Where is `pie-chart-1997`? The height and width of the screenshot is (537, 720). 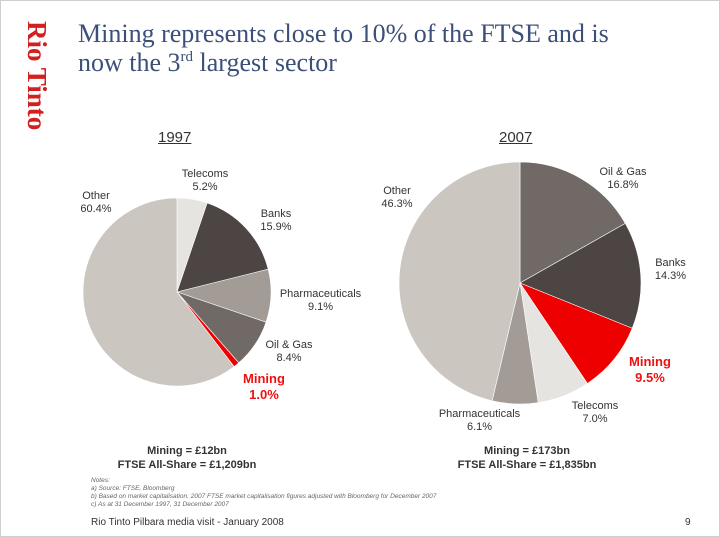 pie-chart-1997 is located at coordinates (177, 292).